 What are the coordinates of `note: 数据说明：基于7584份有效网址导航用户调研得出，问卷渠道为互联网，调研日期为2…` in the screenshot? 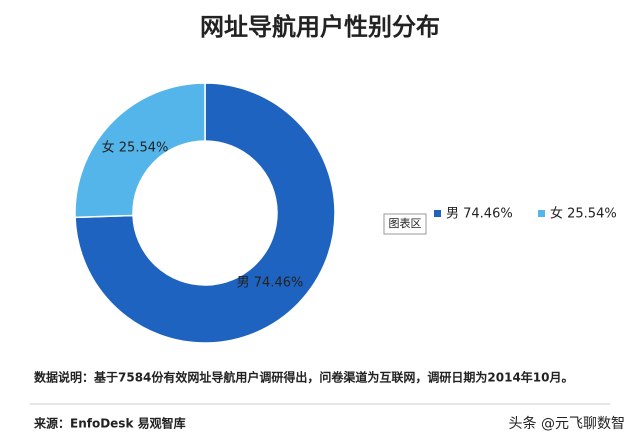 It's located at (304, 377).